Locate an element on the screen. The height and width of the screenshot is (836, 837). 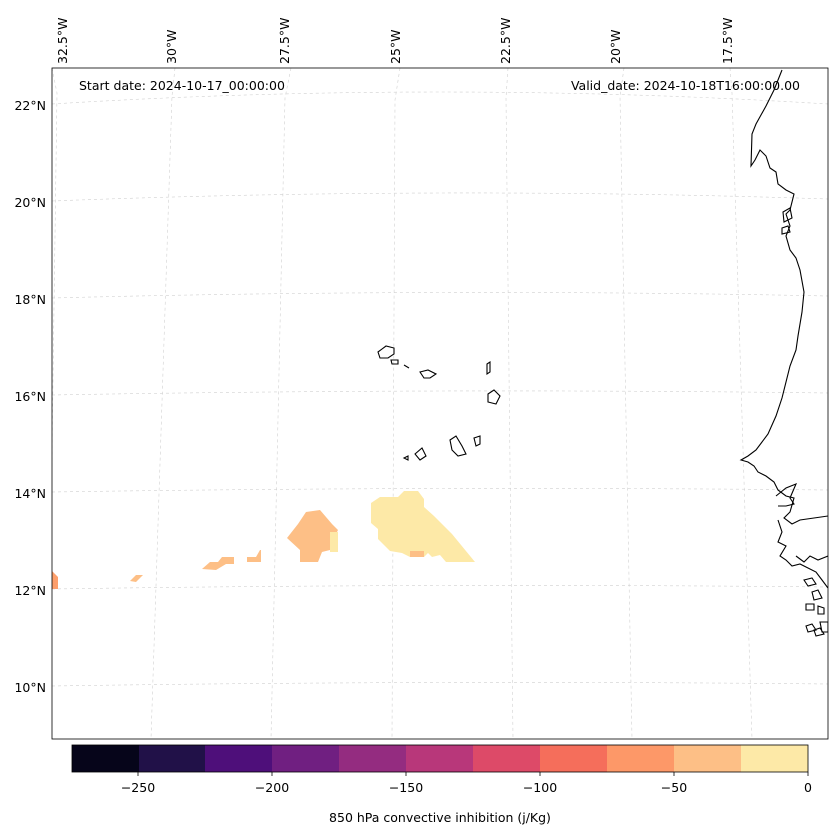
bijagos-islands is located at coordinates (815, 607).